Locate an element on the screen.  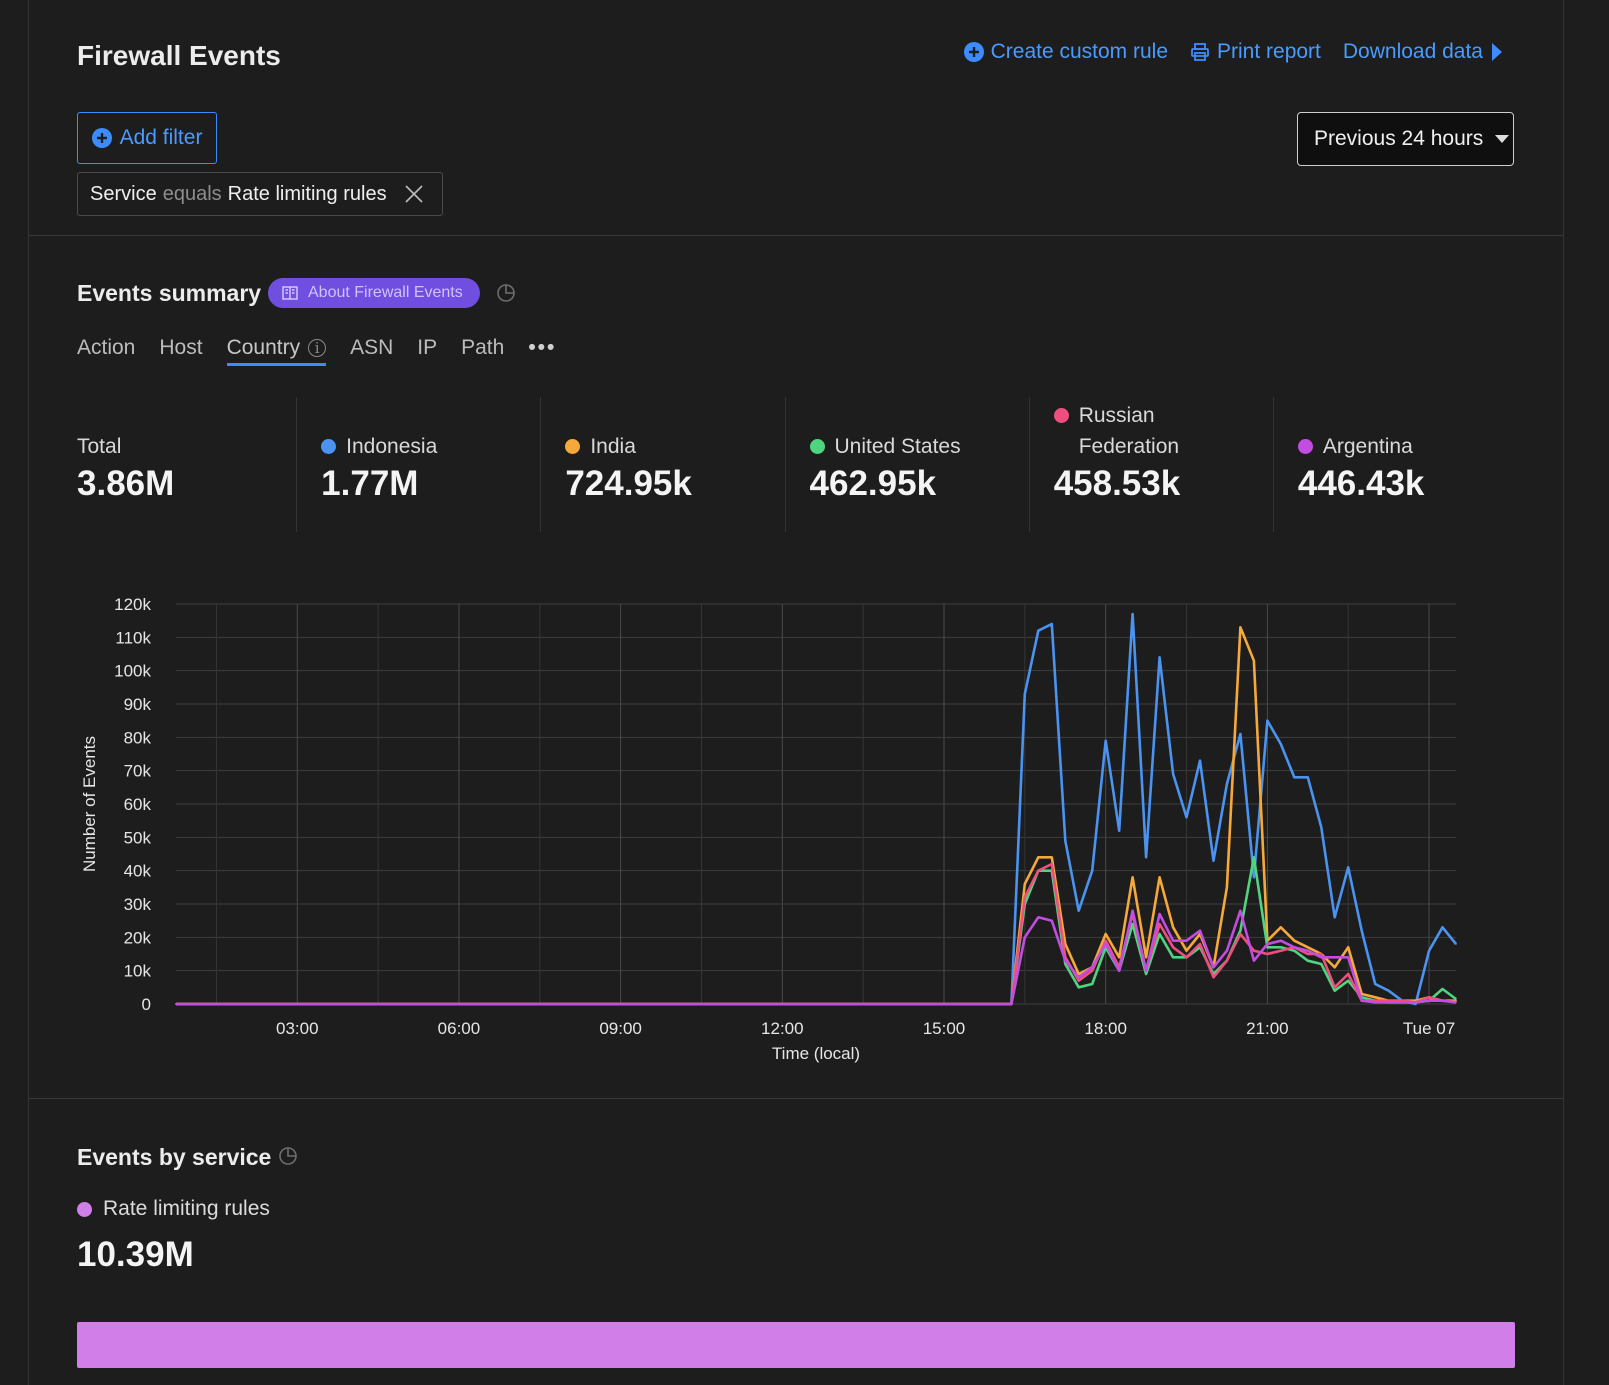
tab-host: Host is located at coordinates (180, 351).